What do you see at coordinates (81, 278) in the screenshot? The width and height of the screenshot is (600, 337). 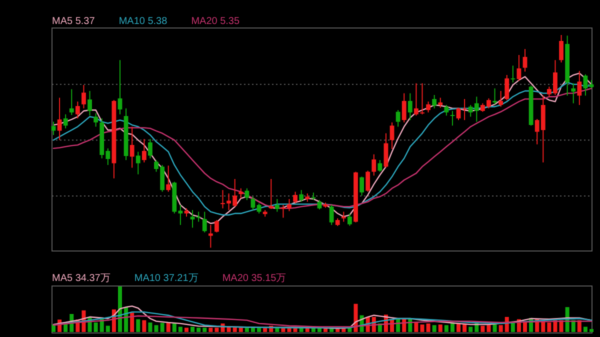 I see `text: MA5 34.37万` at bounding box center [81, 278].